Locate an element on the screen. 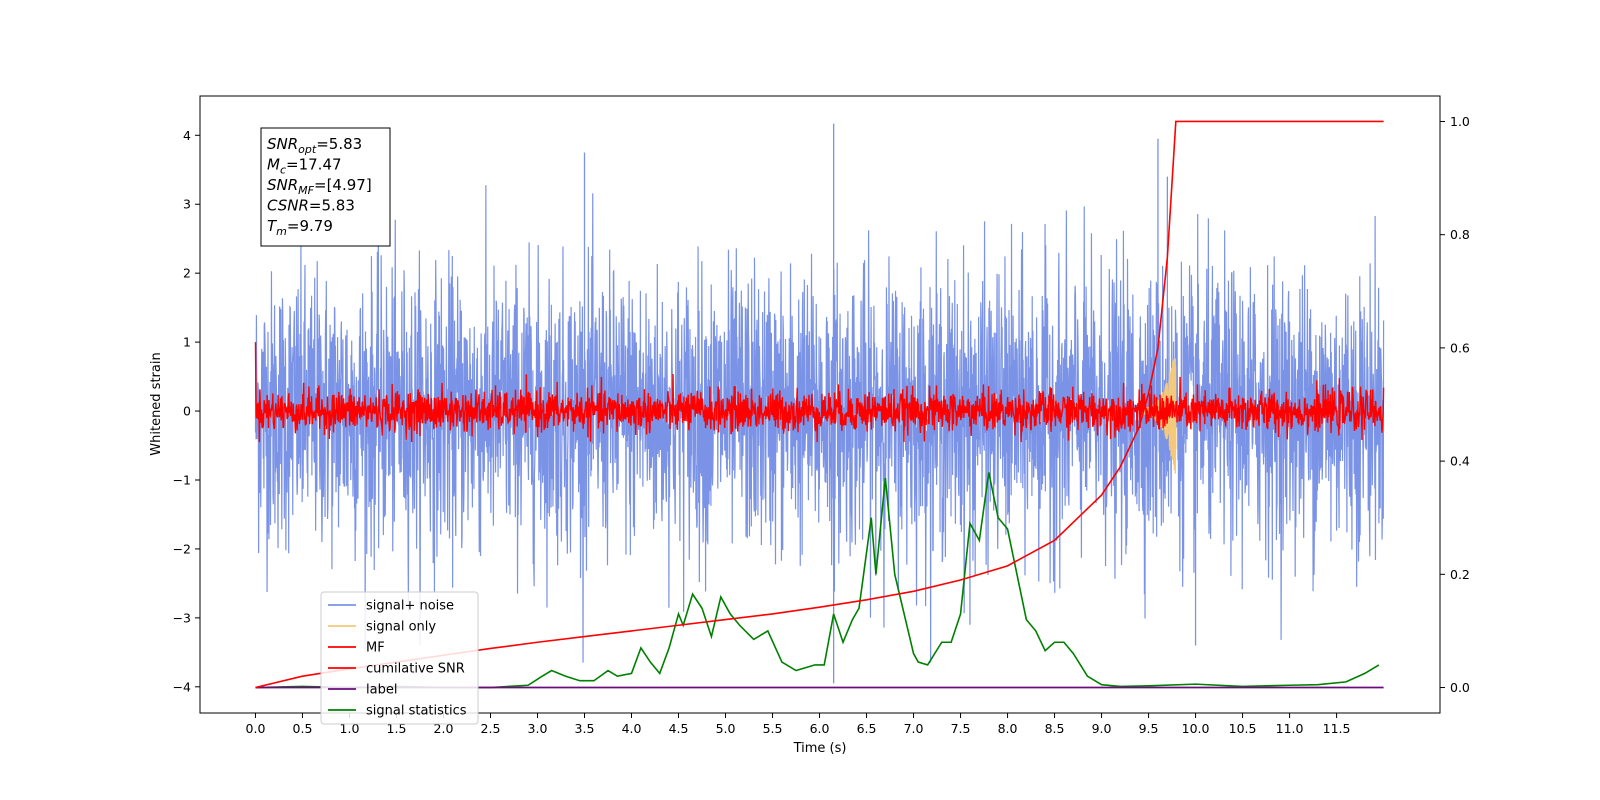 This screenshot has width=1600, height=800. x-tick-label: 2.5 is located at coordinates (491, 728).